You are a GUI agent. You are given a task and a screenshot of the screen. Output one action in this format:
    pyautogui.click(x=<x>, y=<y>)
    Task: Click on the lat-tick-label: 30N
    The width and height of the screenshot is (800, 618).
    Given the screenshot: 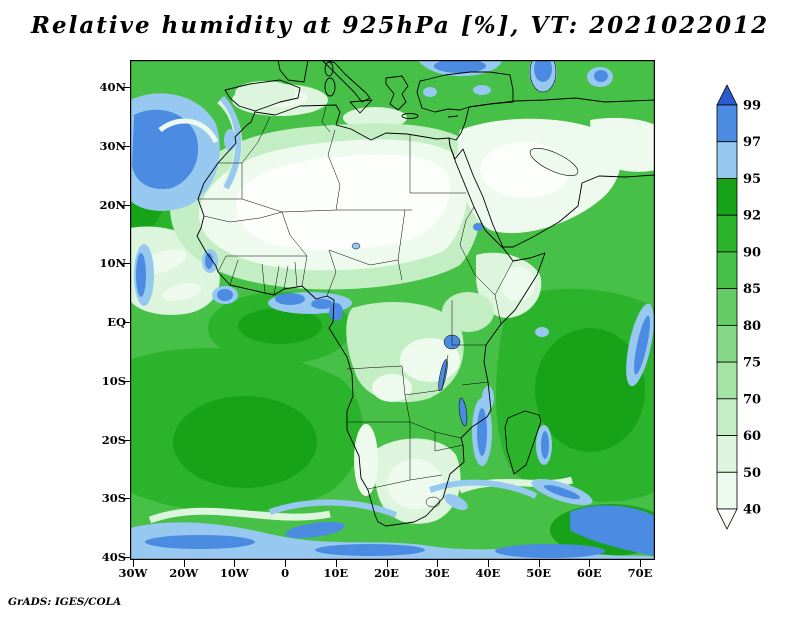 What is the action you would take?
    pyautogui.click(x=112, y=145)
    